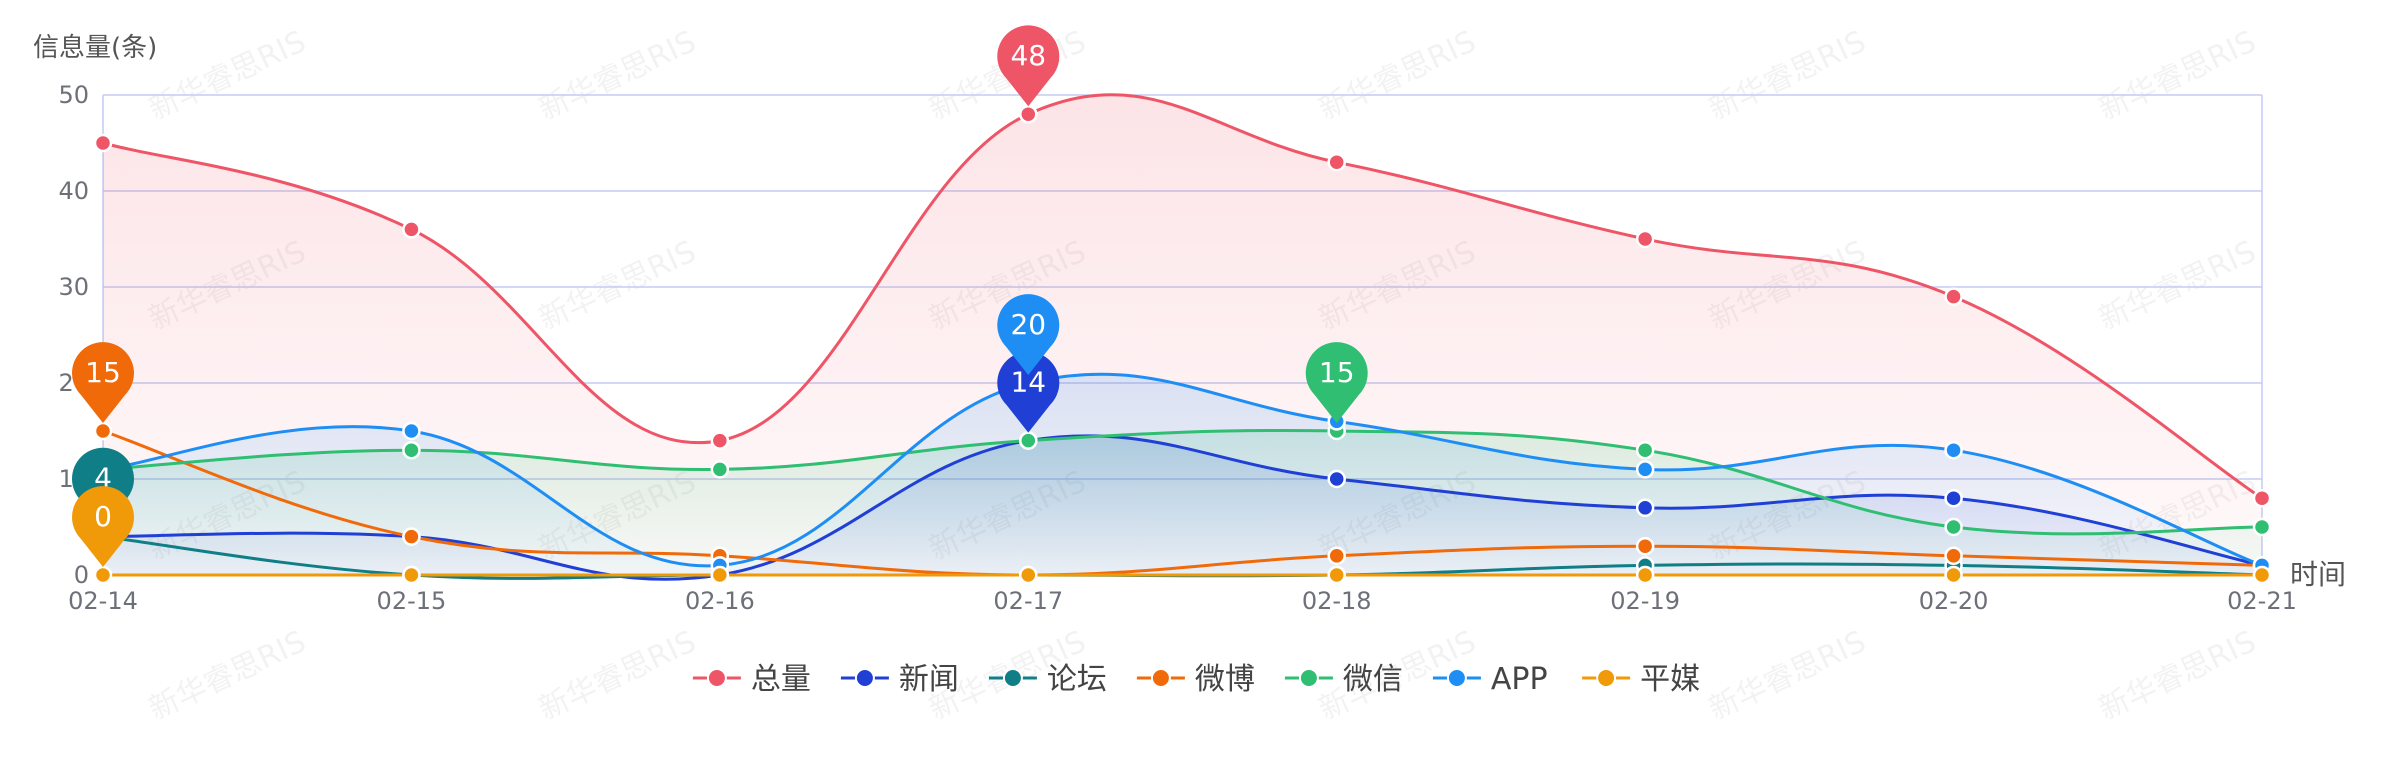  I want to click on legend-item: 微博, so click(1195, 679).